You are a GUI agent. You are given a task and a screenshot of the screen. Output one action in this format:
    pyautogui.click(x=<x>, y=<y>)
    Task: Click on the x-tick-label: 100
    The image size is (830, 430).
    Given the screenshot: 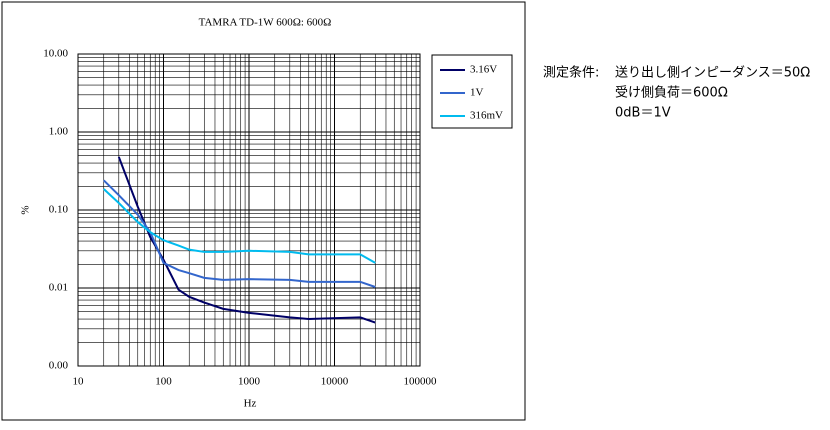 What is the action you would take?
    pyautogui.click(x=163, y=382)
    